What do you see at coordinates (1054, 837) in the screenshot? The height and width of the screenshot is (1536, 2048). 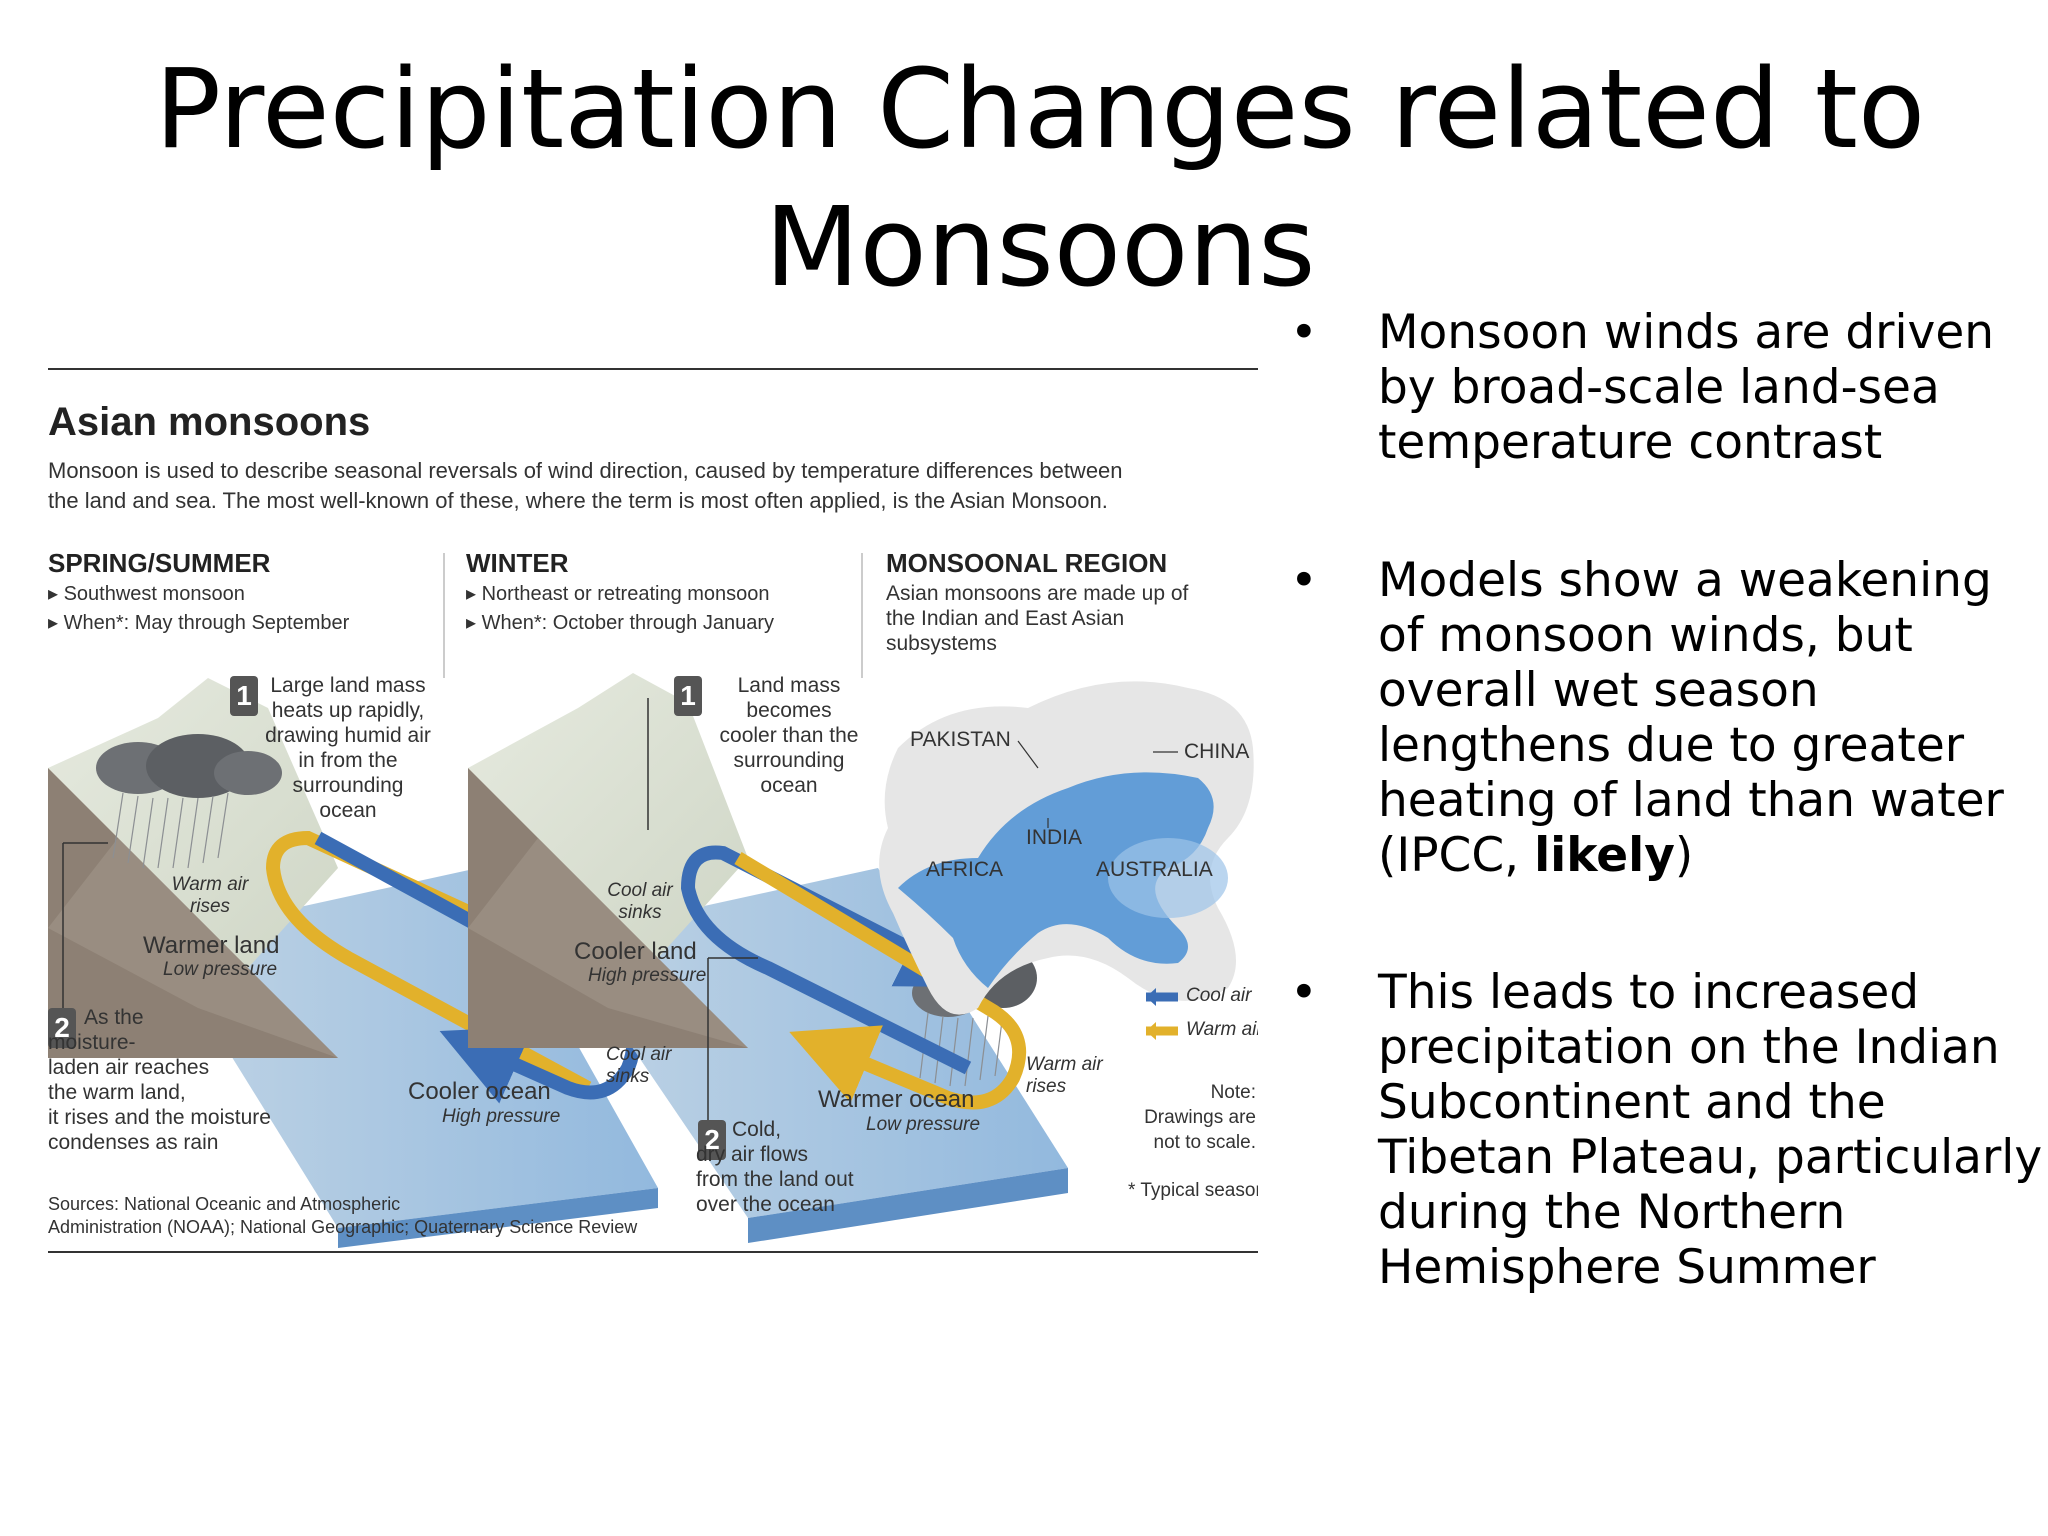 I see `map-label-india: INDIA` at bounding box center [1054, 837].